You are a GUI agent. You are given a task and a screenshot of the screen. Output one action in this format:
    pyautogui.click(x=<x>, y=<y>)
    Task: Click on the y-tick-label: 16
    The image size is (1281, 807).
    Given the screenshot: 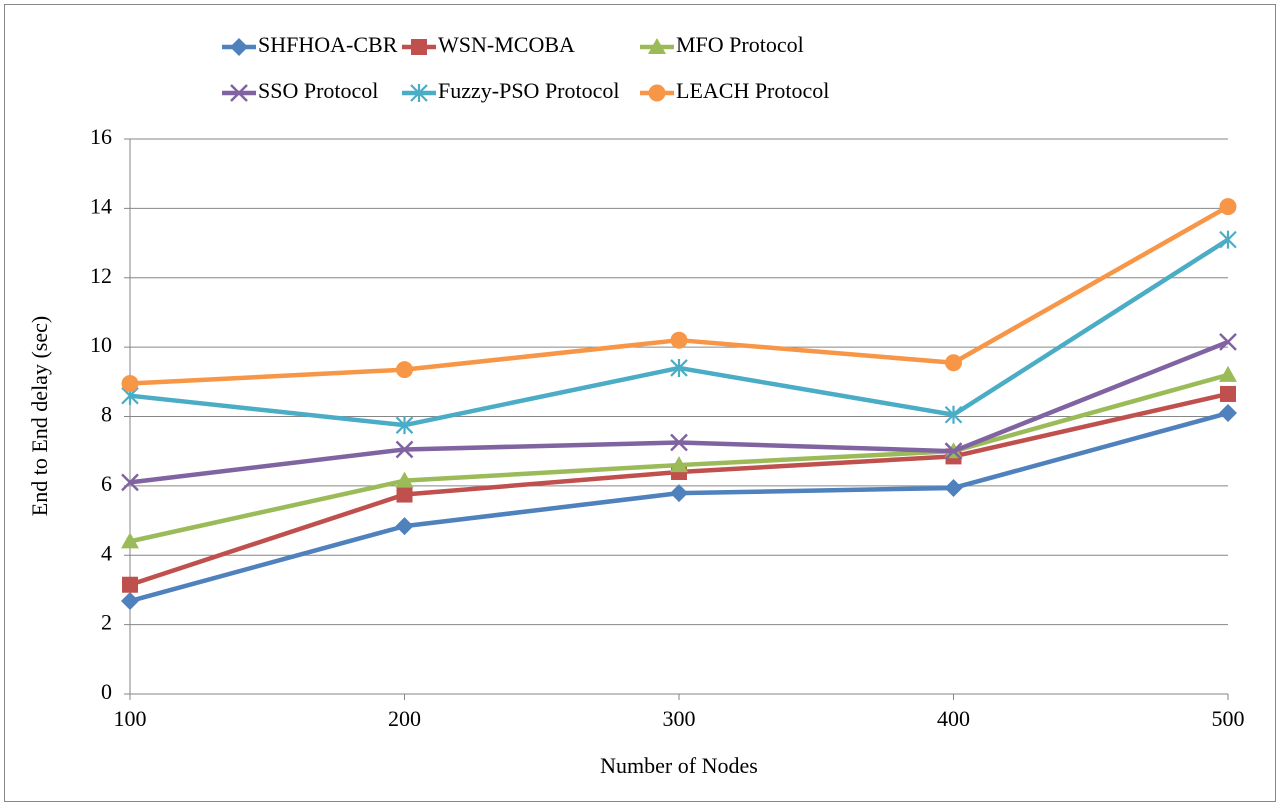 What is the action you would take?
    pyautogui.click(x=101, y=136)
    